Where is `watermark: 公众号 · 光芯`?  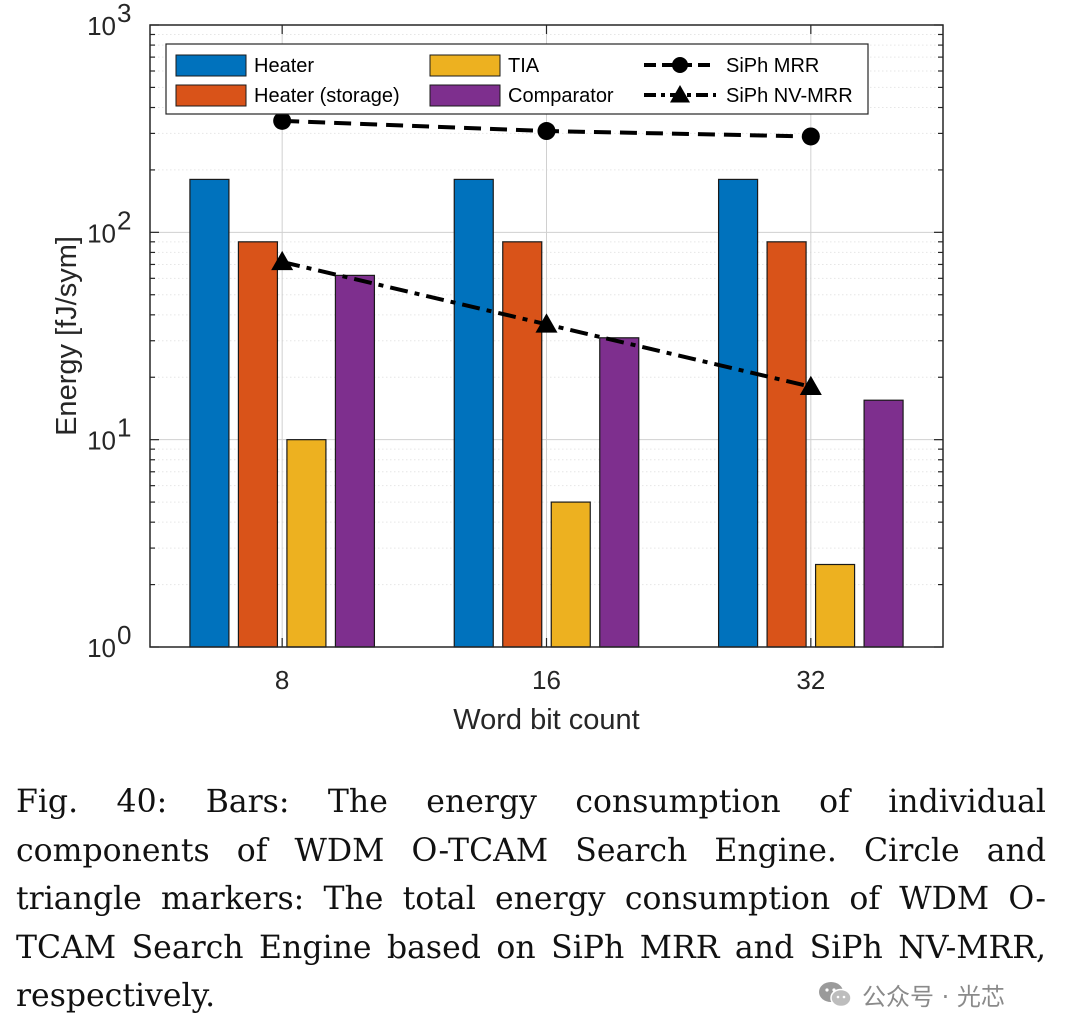
watermark: 公众号 · 光芯 is located at coordinates (911, 994).